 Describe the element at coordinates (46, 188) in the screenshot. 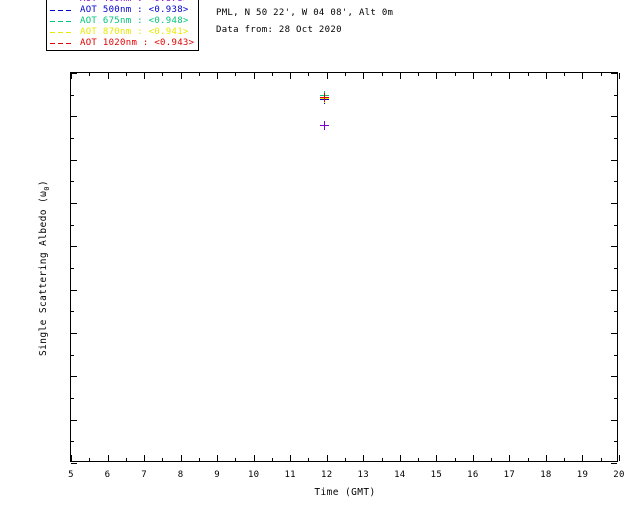

I see `y-axis-omega-subscript: 0` at that location.